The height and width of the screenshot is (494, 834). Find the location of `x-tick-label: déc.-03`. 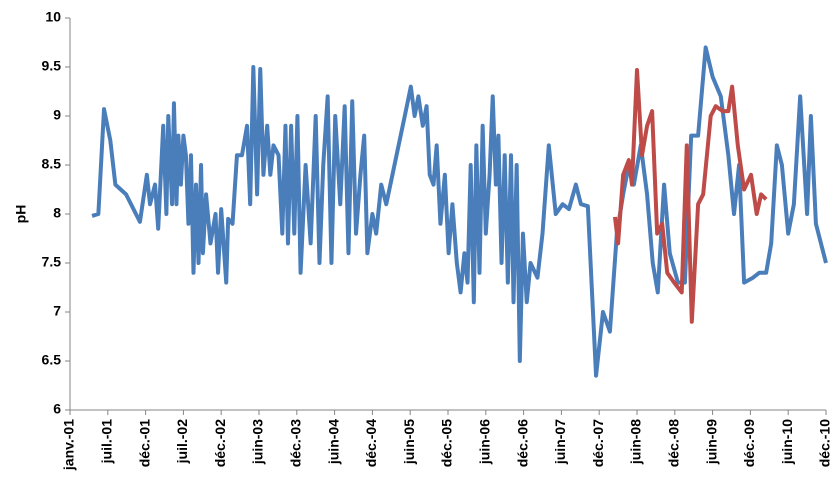

x-tick-label: déc.-03 is located at coordinates (296, 443).